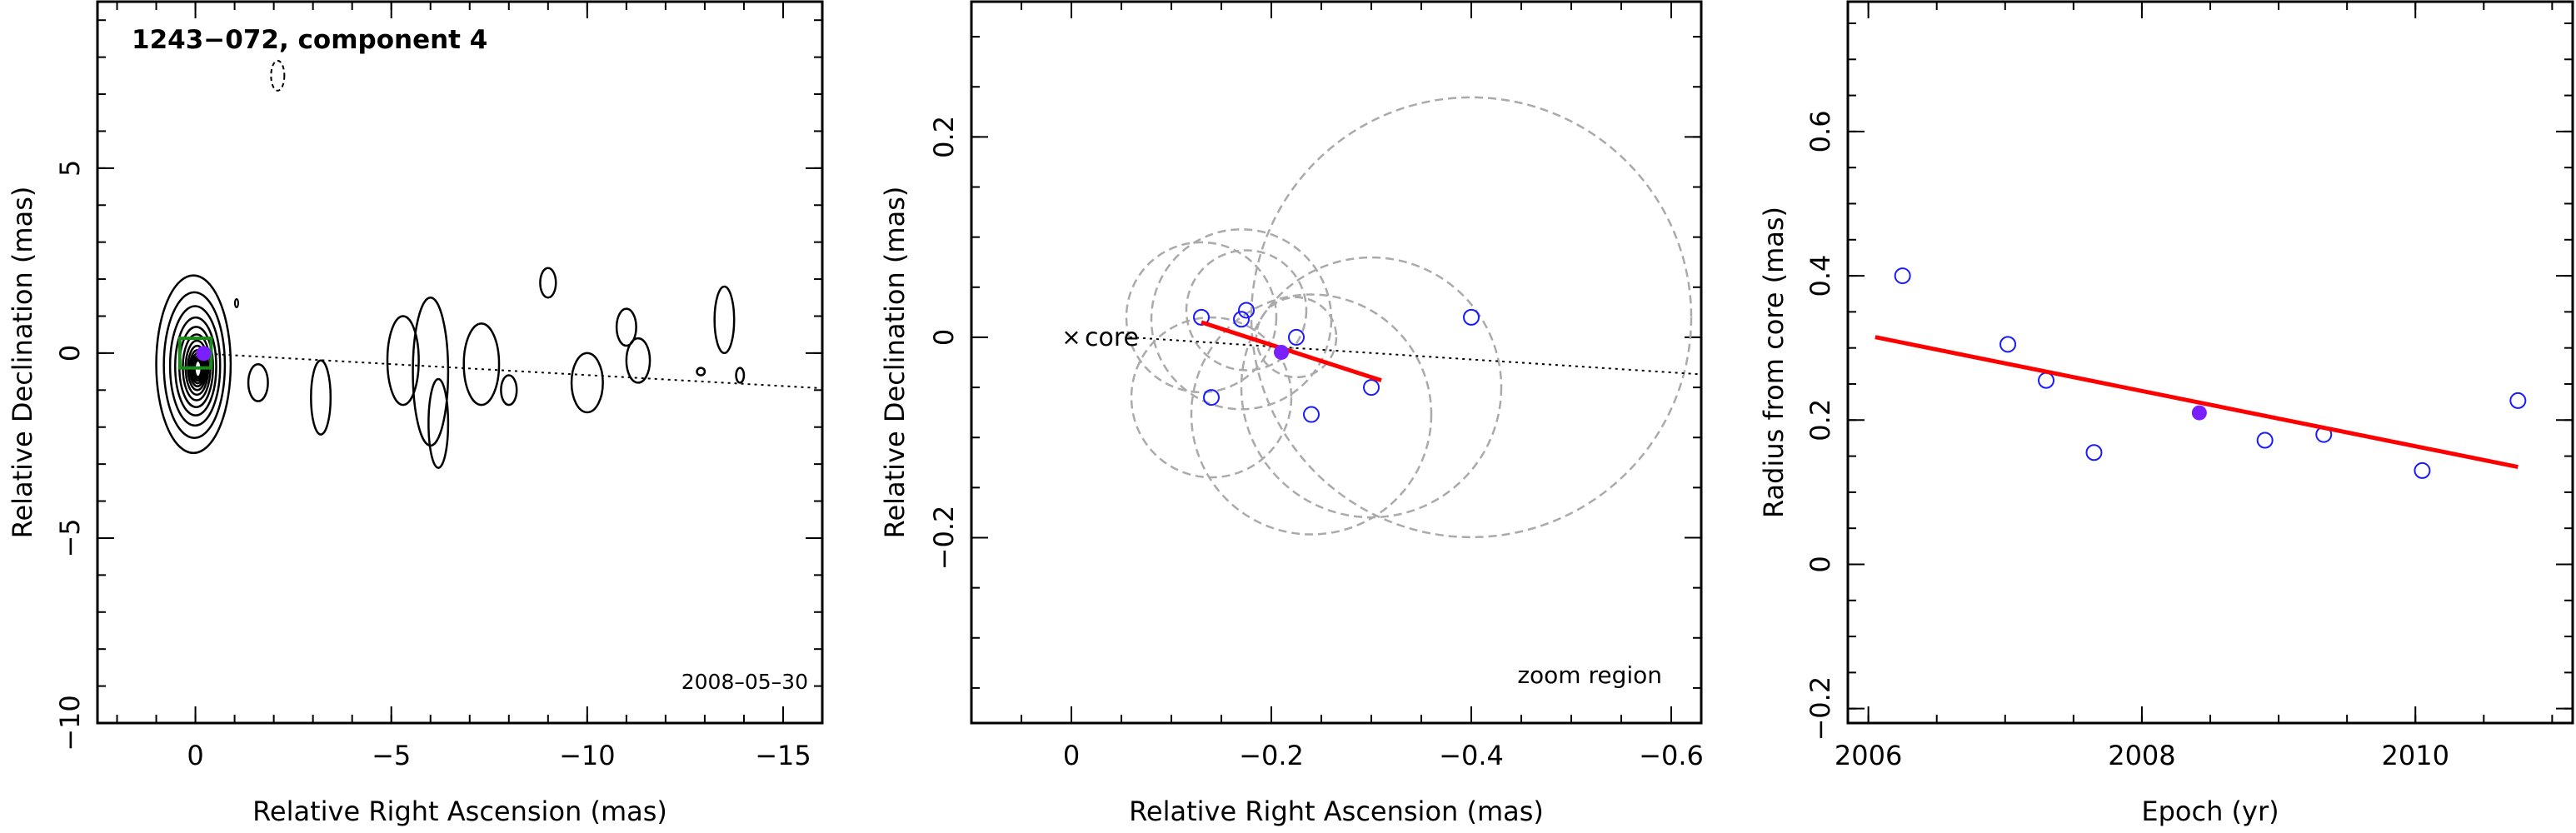  I want to click on negative-contour, so click(278, 75).